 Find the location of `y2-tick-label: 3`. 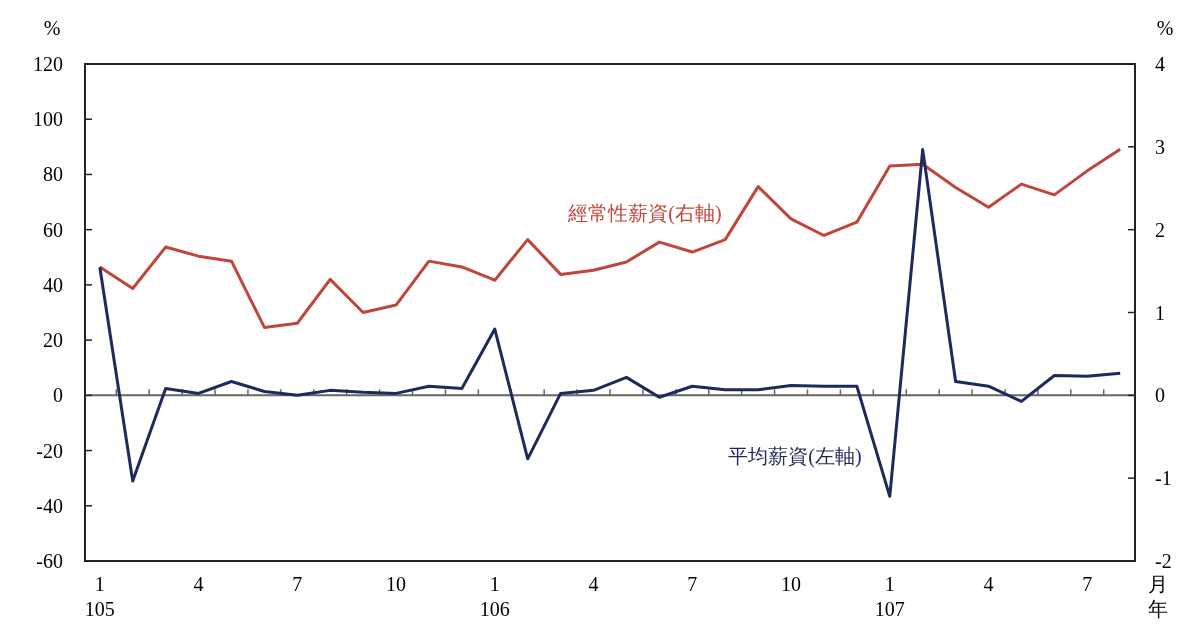

y2-tick-label: 3 is located at coordinates (1160, 146).